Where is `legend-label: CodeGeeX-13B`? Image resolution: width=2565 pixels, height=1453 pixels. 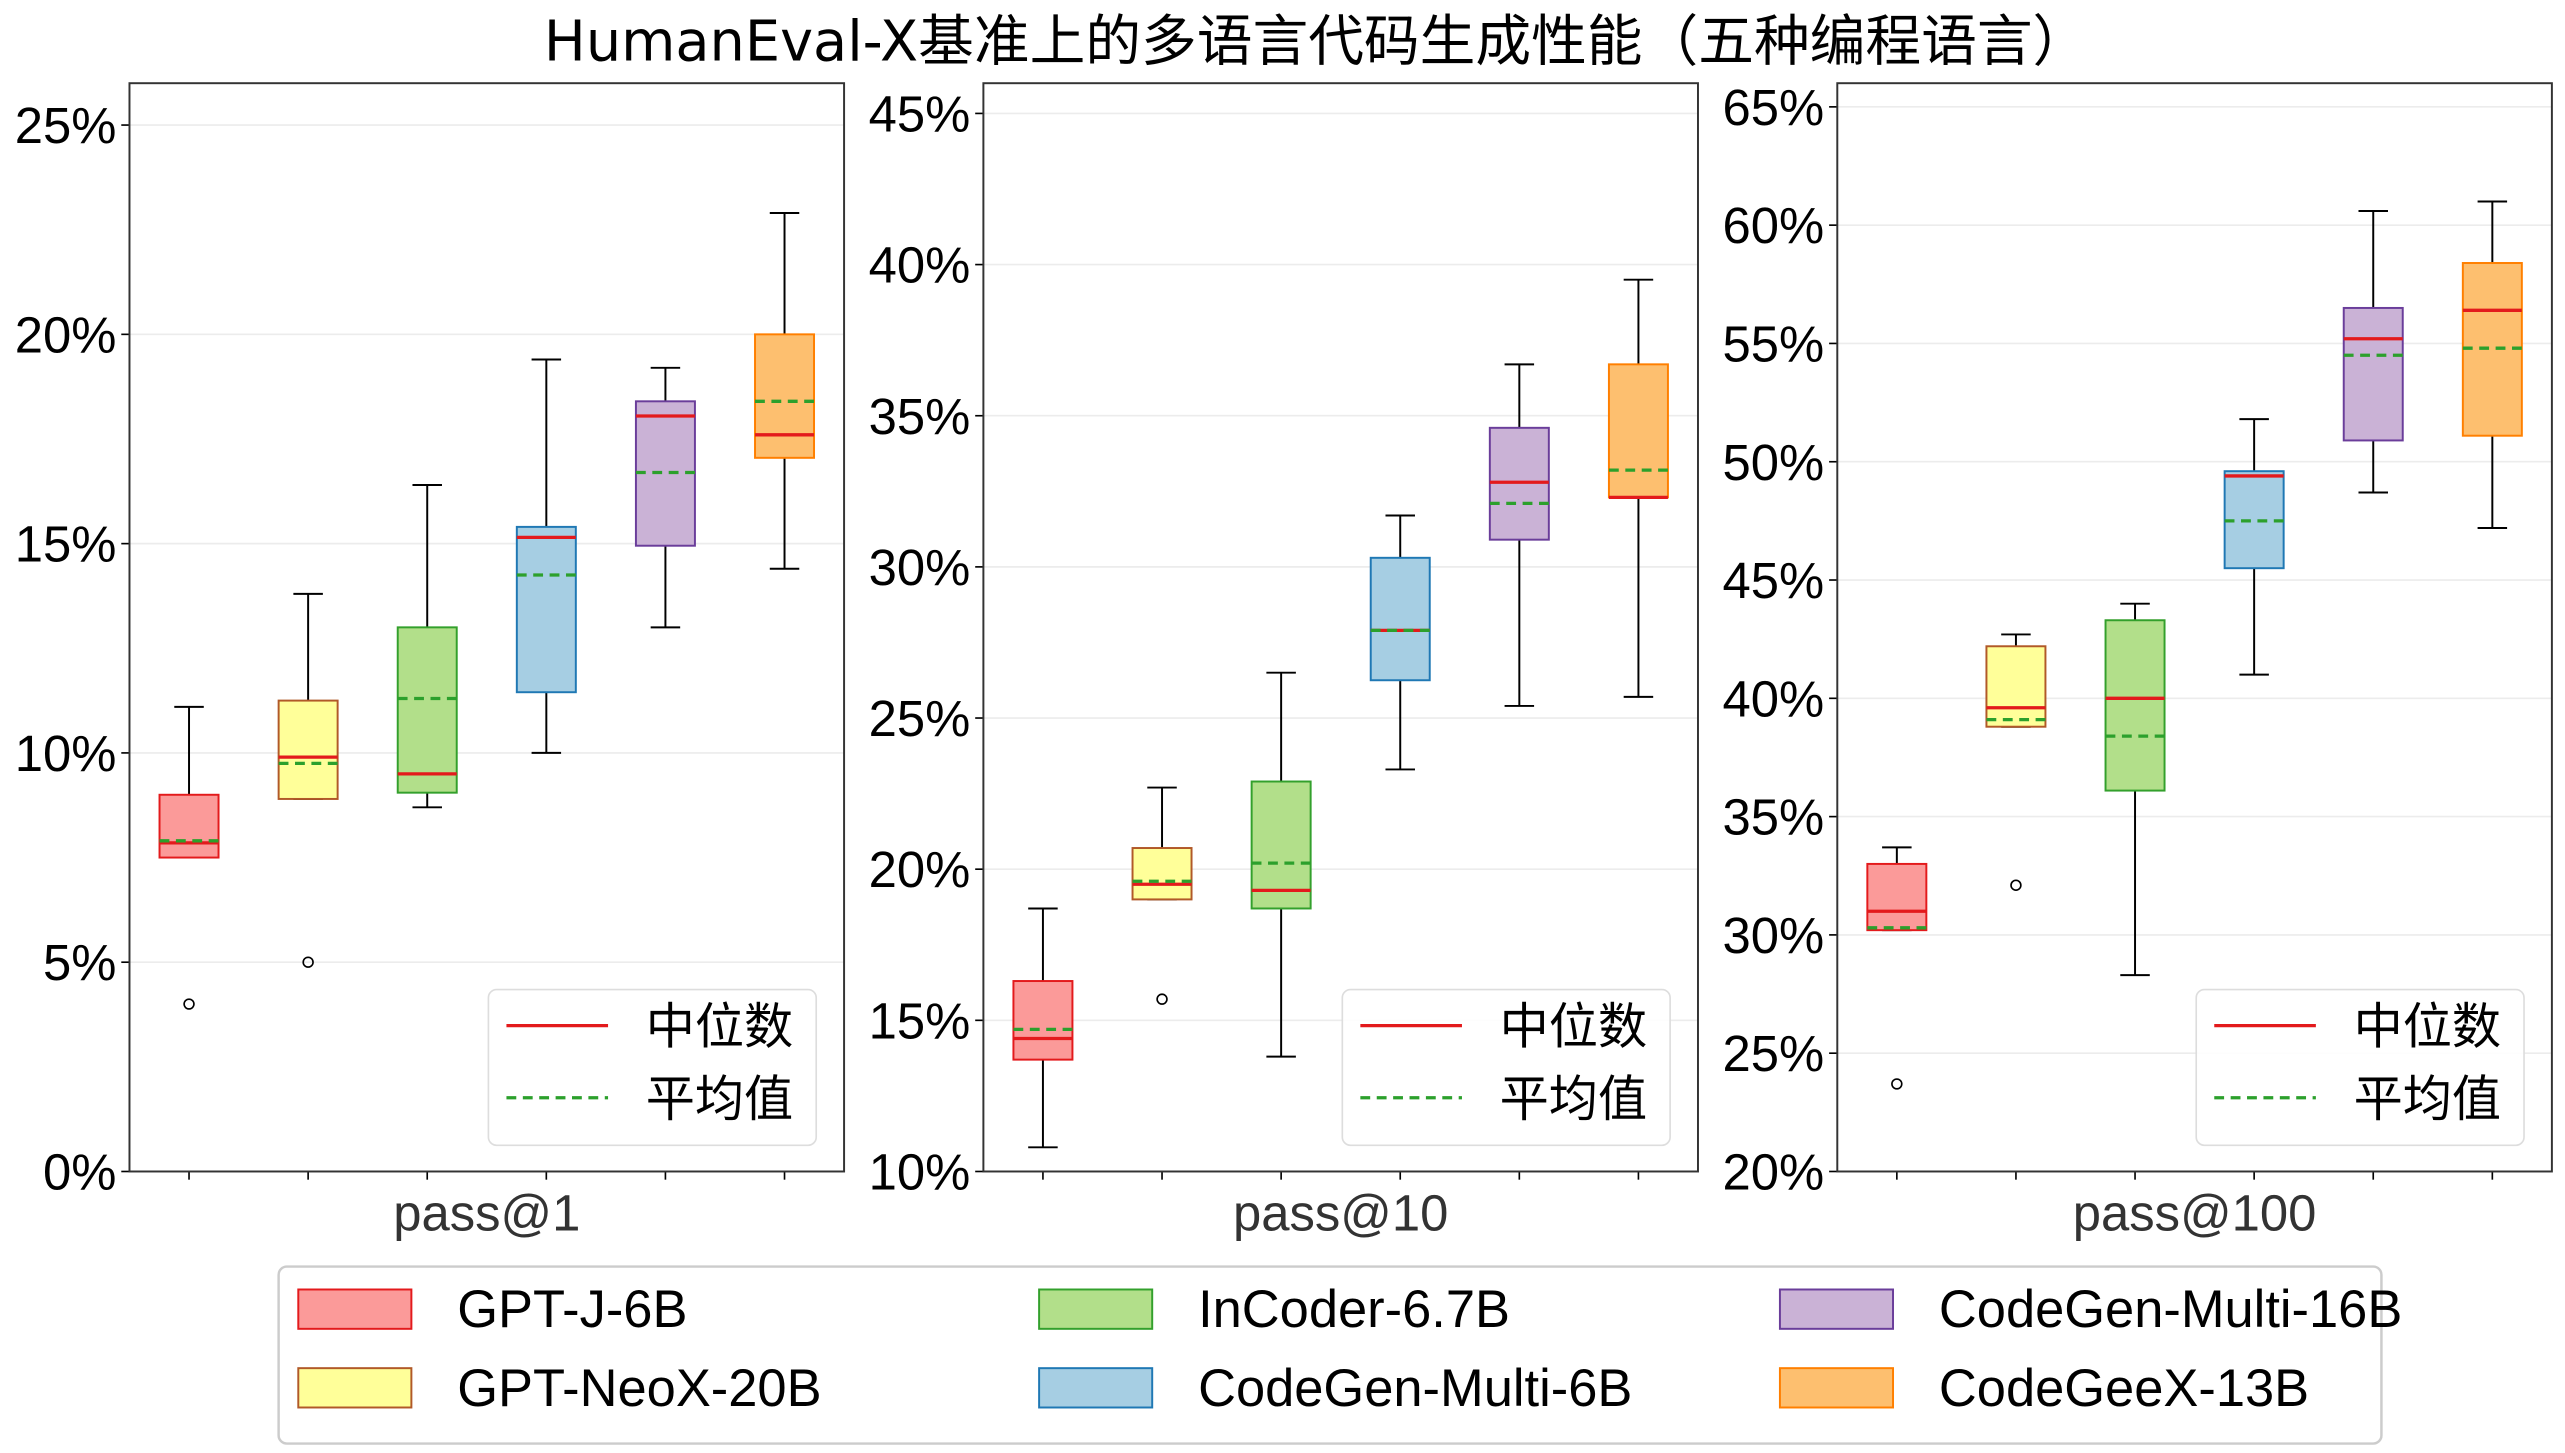 legend-label: CodeGeeX-13B is located at coordinates (2124, 1389).